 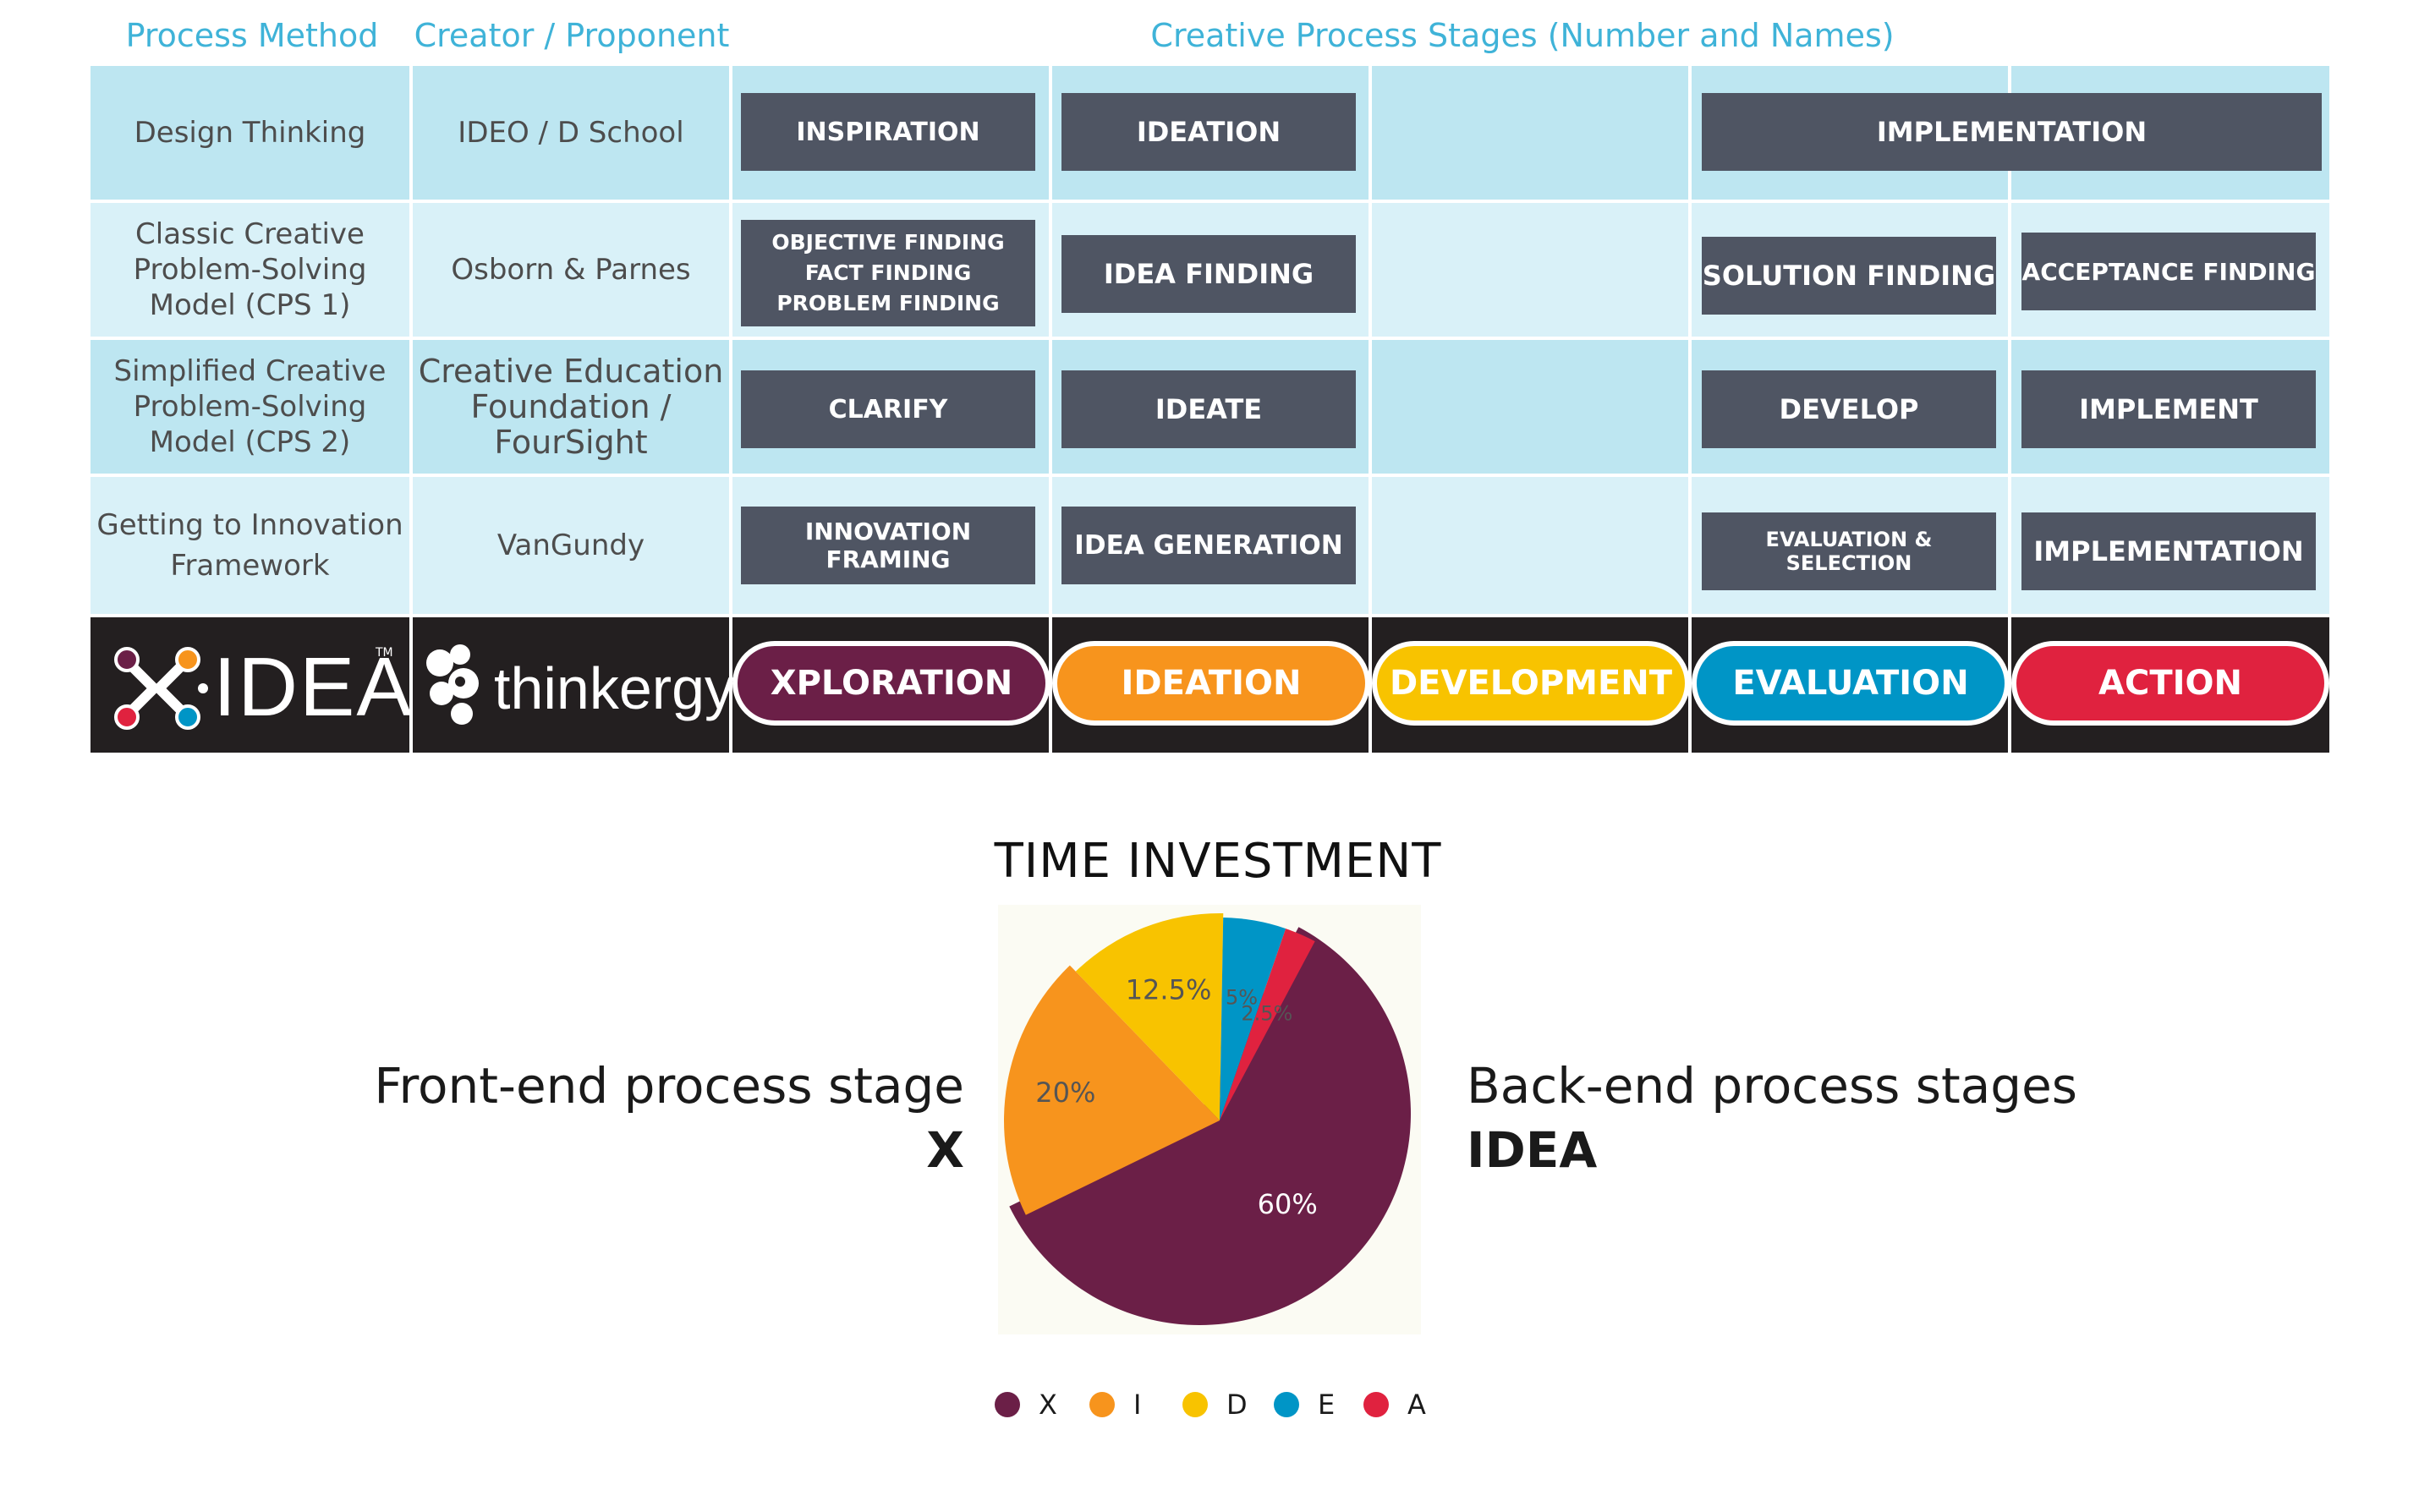 I want to click on legend-label: E, so click(x=1327, y=1405).